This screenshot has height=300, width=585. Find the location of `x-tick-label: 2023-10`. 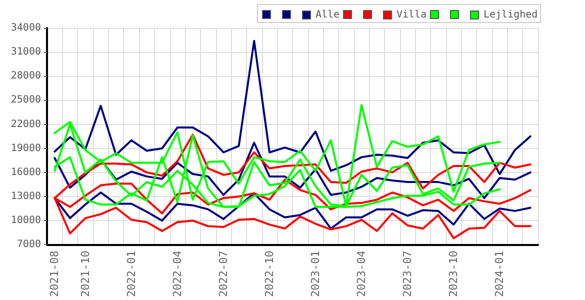

x-tick-label: 2023-10 is located at coordinates (453, 273).